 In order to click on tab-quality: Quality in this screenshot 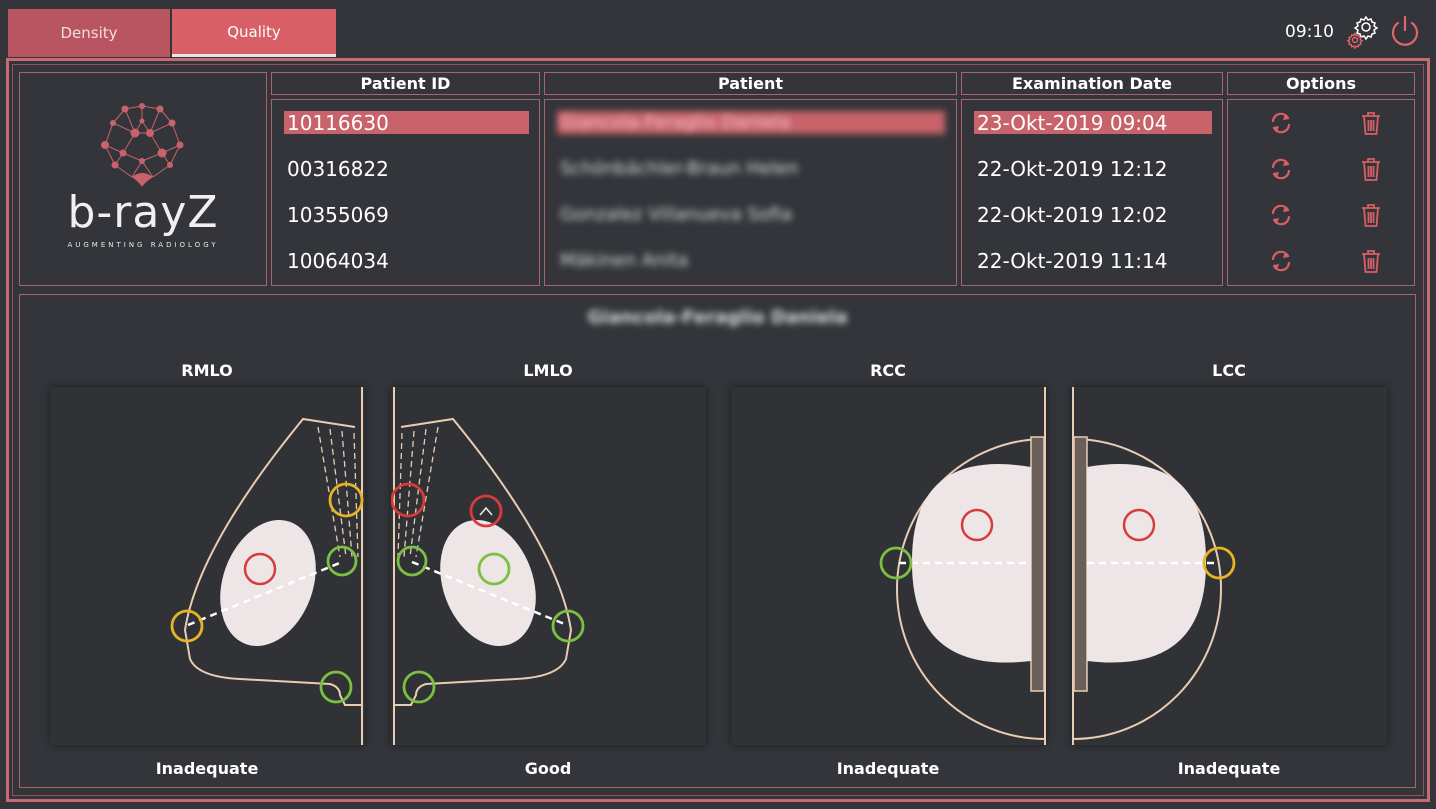, I will do `click(254, 33)`.